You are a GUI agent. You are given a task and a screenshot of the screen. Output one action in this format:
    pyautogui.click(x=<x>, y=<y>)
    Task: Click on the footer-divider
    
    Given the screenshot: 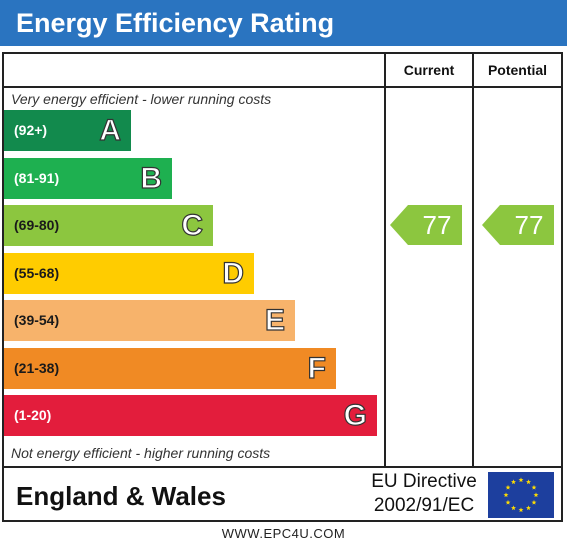 What is the action you would take?
    pyautogui.click(x=282, y=467)
    